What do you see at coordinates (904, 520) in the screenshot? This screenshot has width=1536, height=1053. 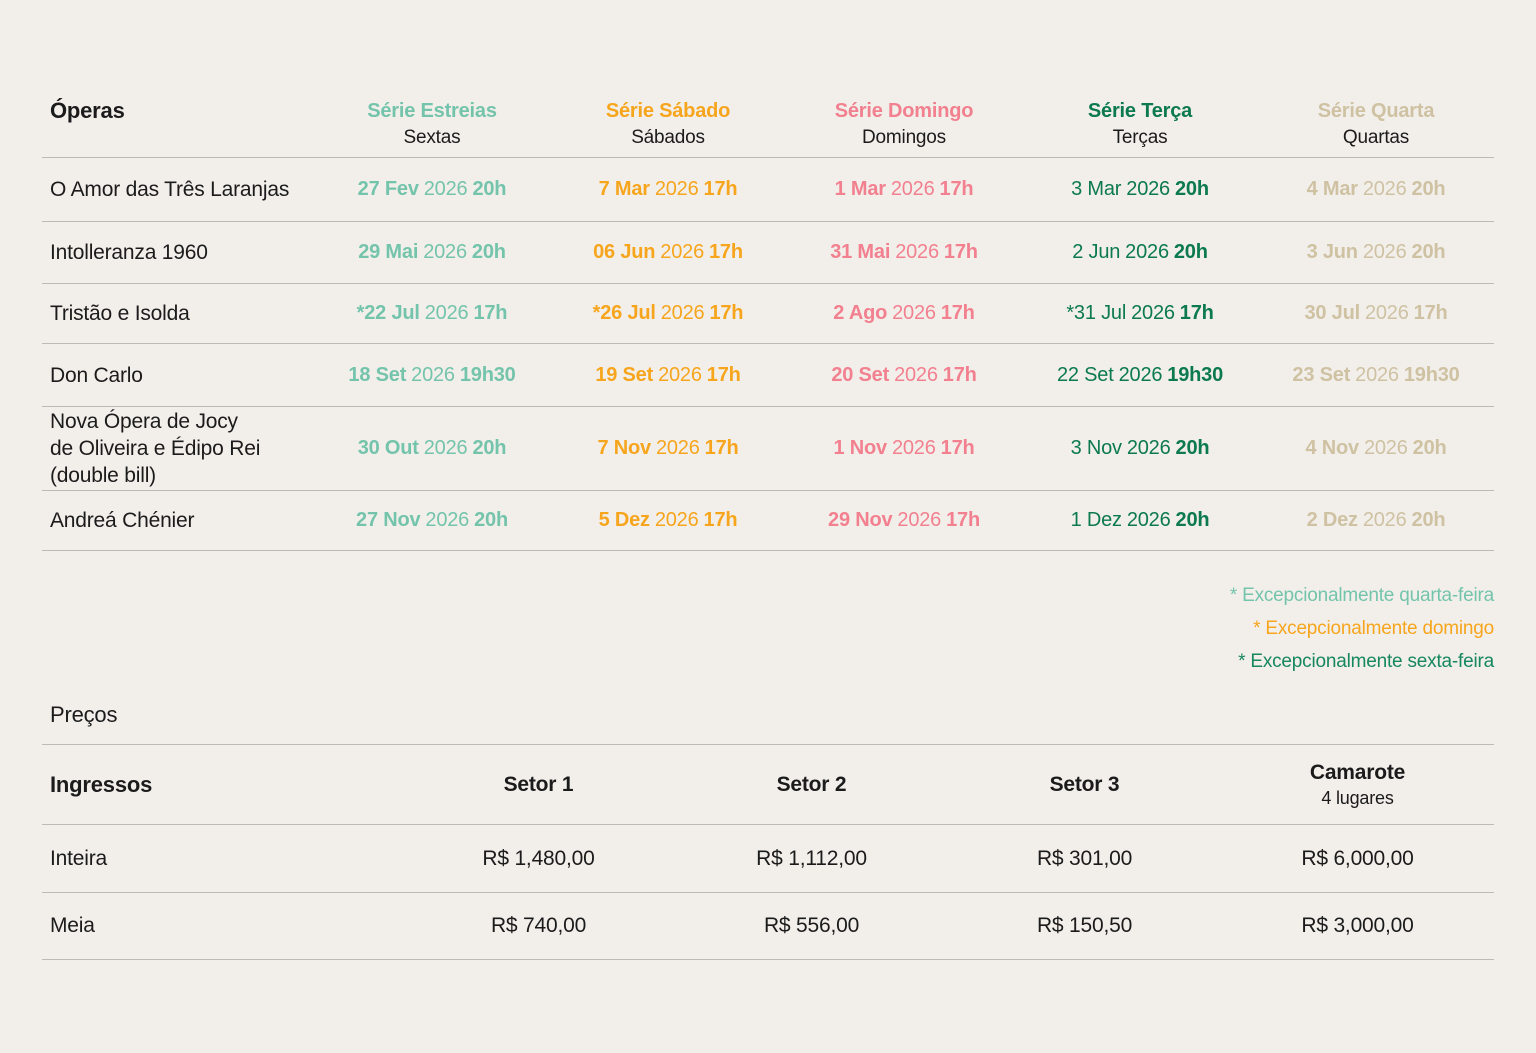 I see `performance-date: 29 Nov 2026 17h` at bounding box center [904, 520].